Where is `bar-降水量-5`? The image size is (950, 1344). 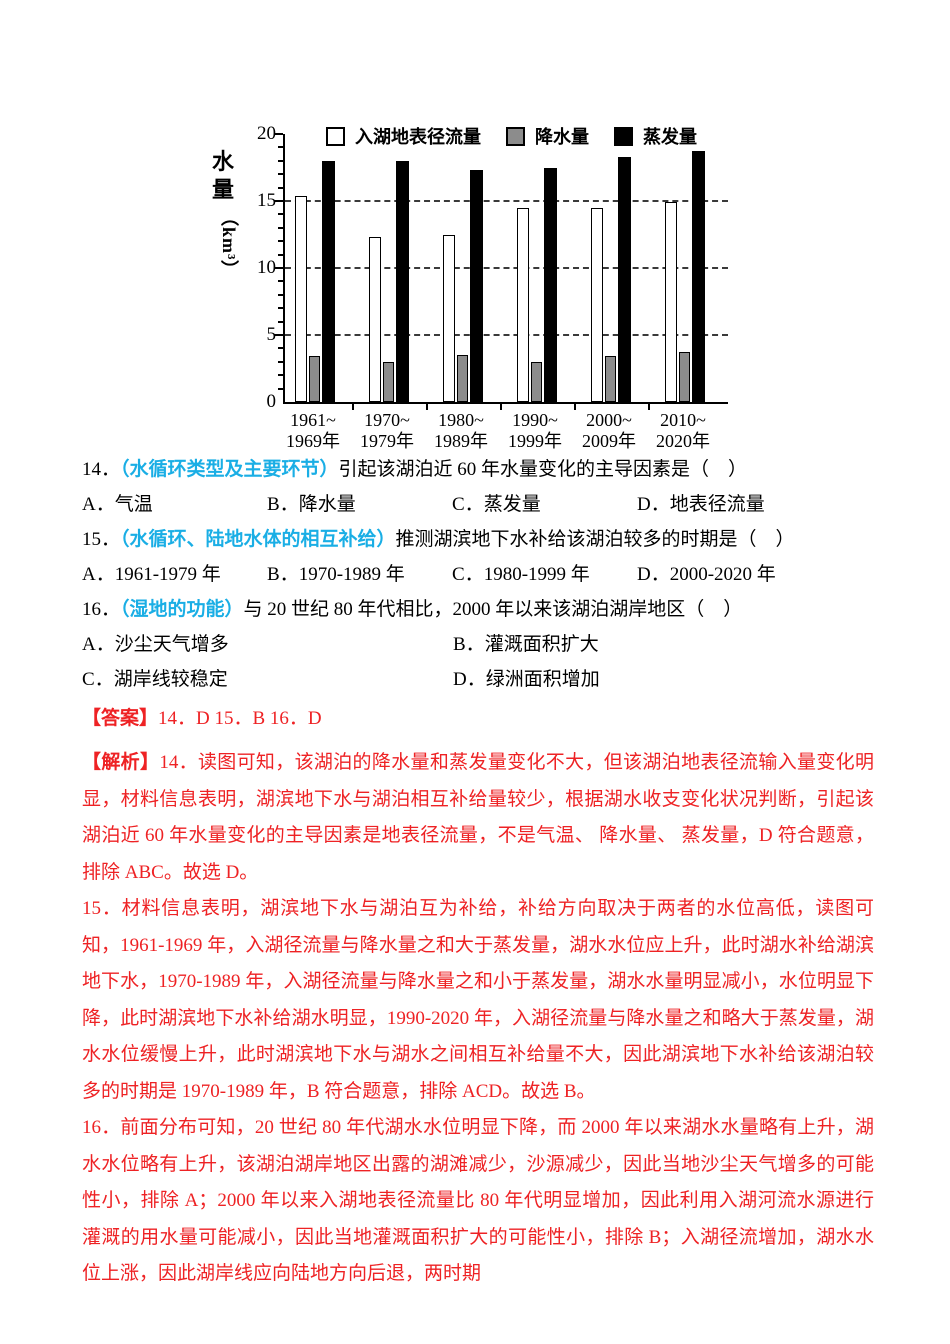
bar-降水量-5 is located at coordinates (610, 379).